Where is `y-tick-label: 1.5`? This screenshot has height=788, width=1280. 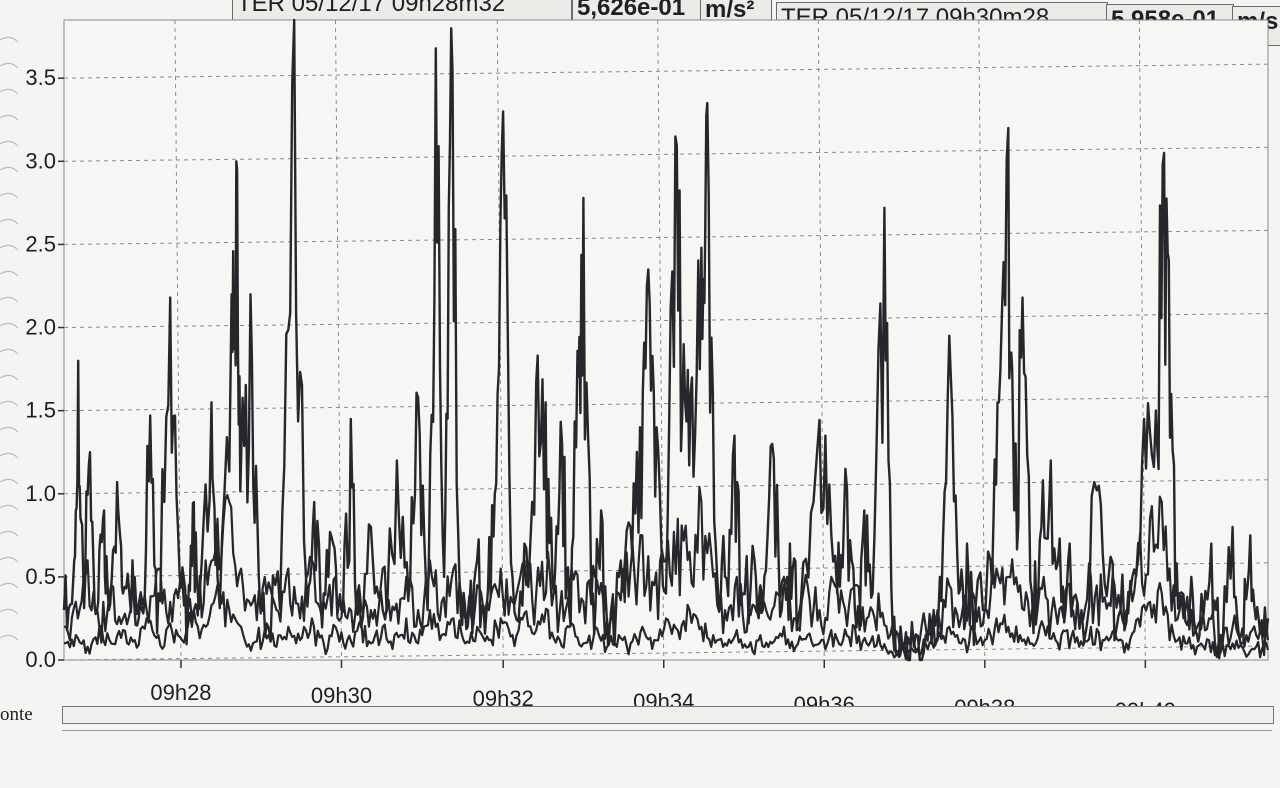 y-tick-label: 1.5 is located at coordinates (40, 410).